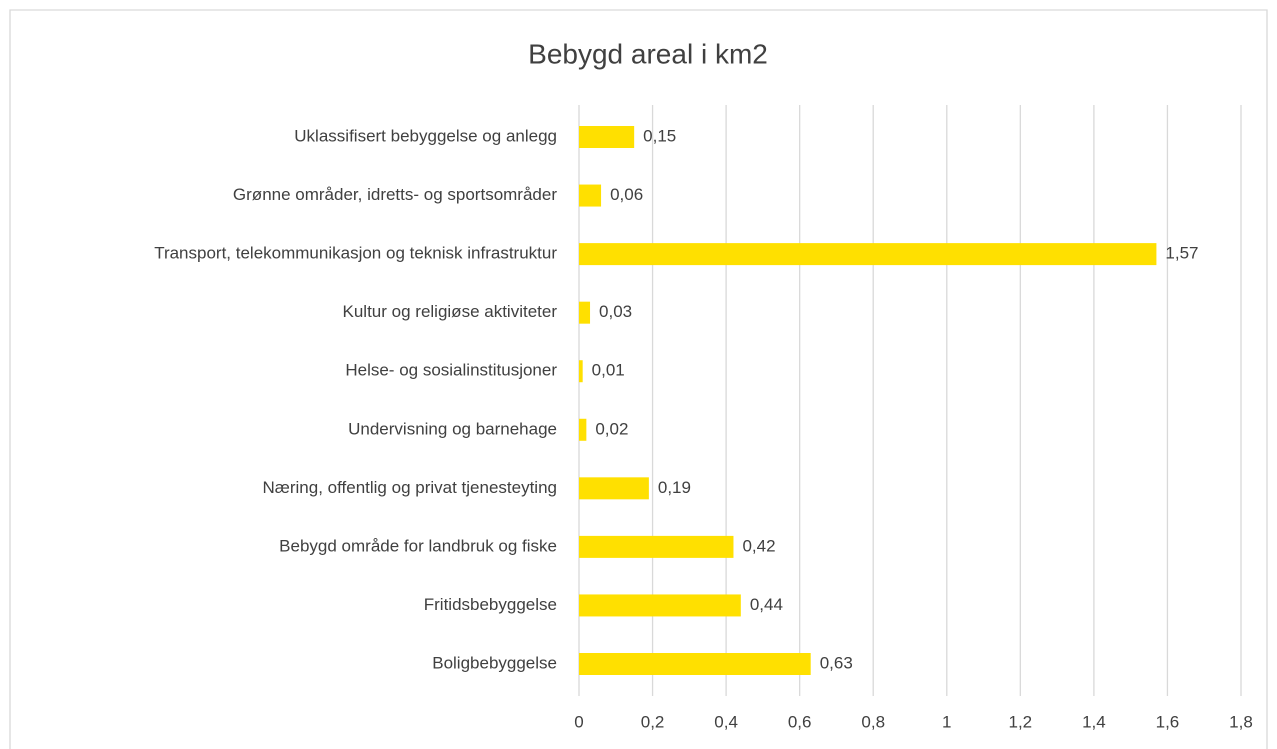 This screenshot has height=749, width=1277. Describe the element at coordinates (490, 604) in the screenshot. I see `y-tick-label: Fritidsbebyggelse` at that location.